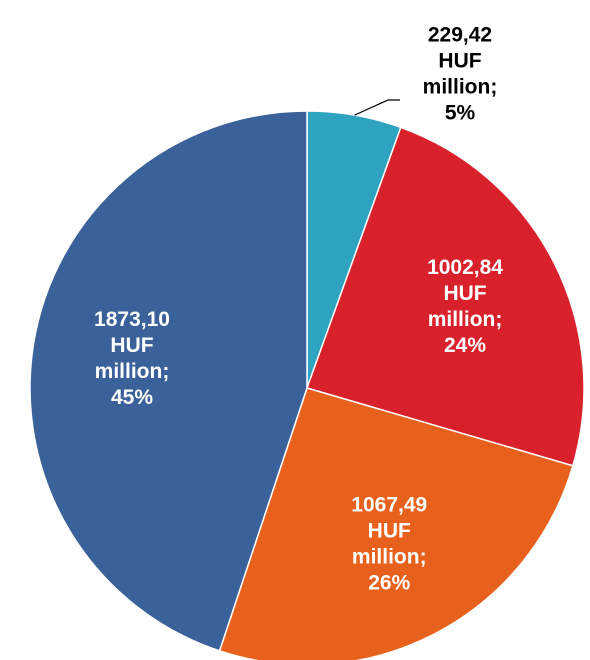 This screenshot has width=590, height=660. What do you see at coordinates (377, 107) in the screenshot?
I see `leader-line` at bounding box center [377, 107].